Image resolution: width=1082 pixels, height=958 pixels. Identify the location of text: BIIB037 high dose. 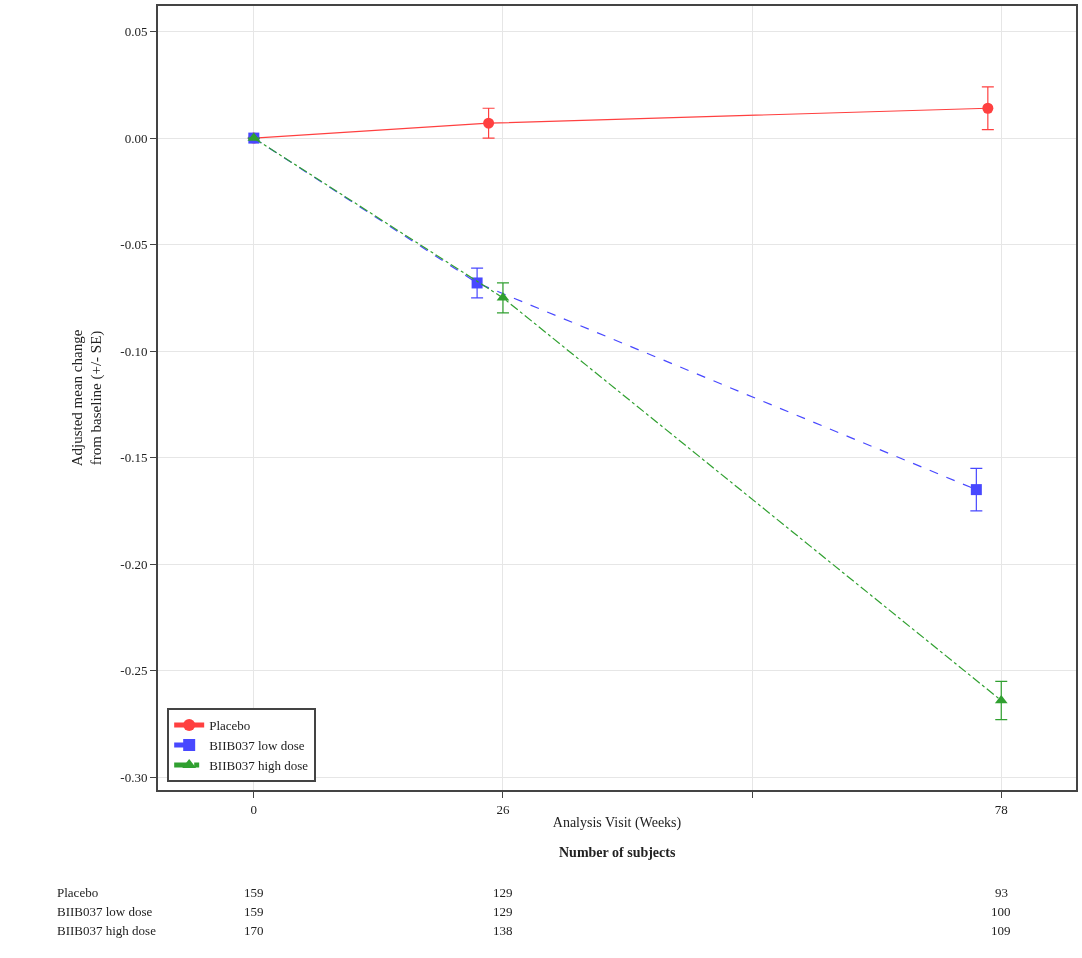
(107, 930).